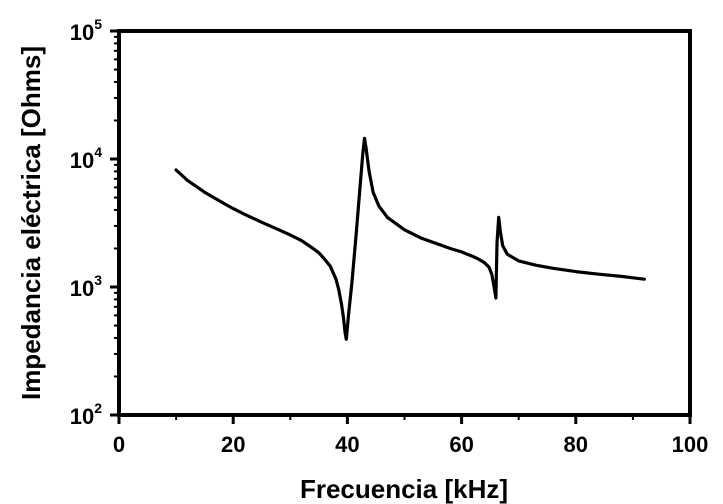 The image size is (723, 504). Describe the element at coordinates (98, 280) in the screenshot. I see `y-tick-exponent: 3` at that location.